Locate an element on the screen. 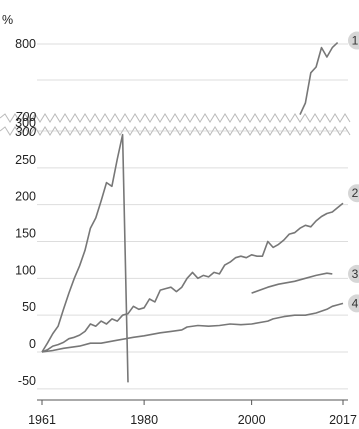 This screenshot has width=359, height=429. series-1-badge is located at coordinates (353, 40).